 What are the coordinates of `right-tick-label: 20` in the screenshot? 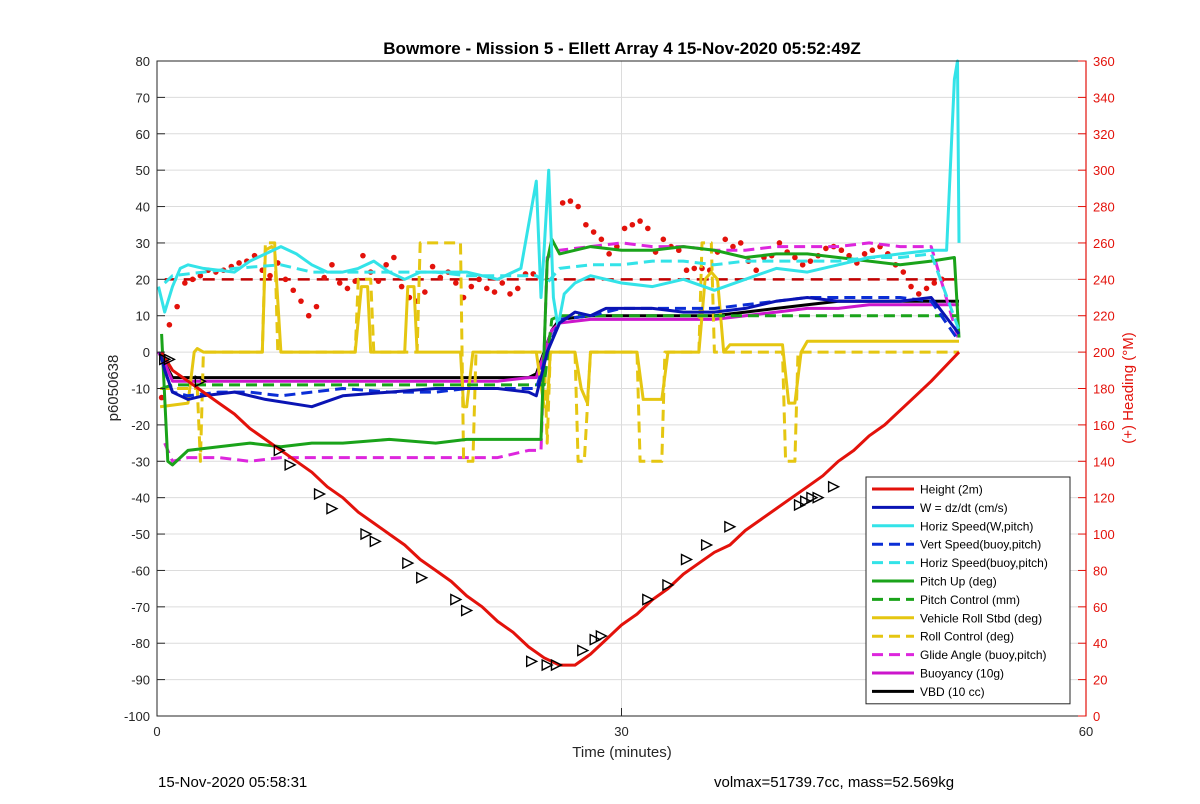 It's located at (1100, 680).